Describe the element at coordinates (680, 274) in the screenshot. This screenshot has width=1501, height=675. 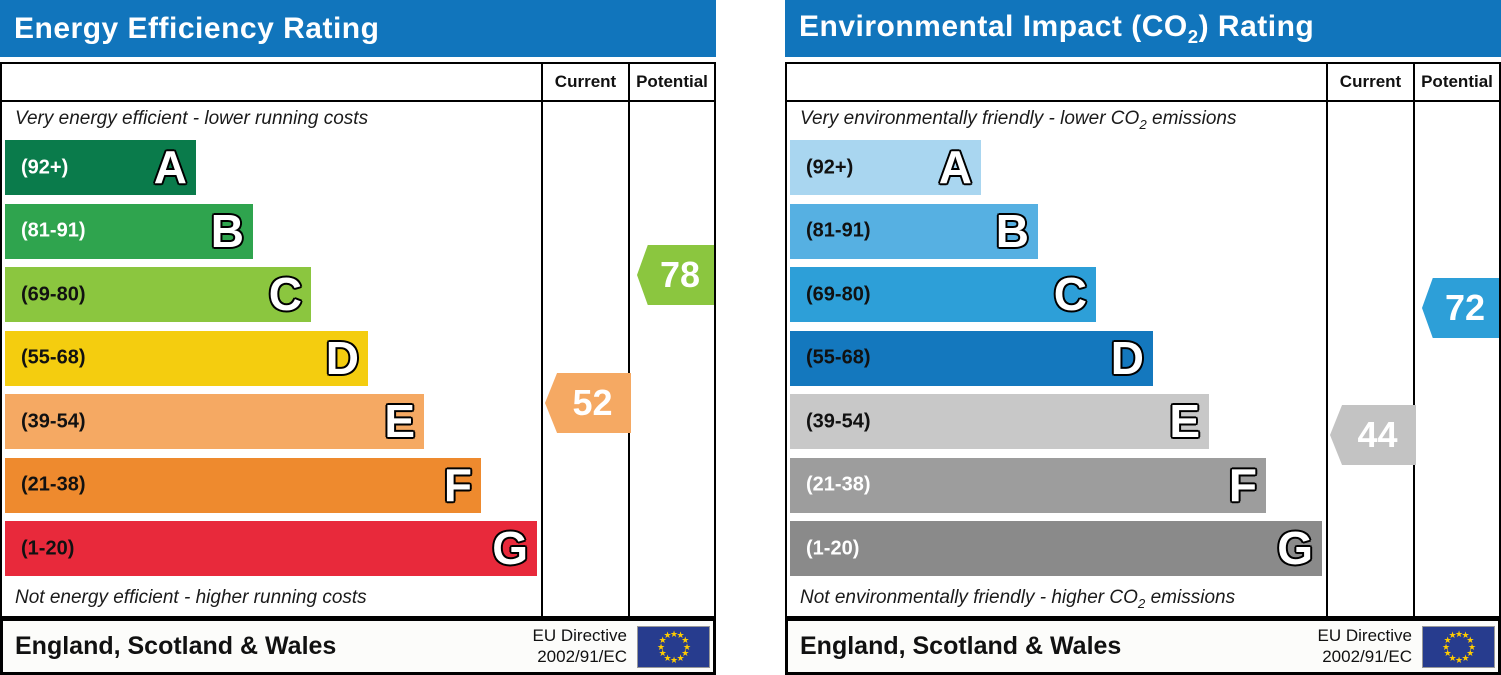
I see `potential-rating-value: 78` at that location.